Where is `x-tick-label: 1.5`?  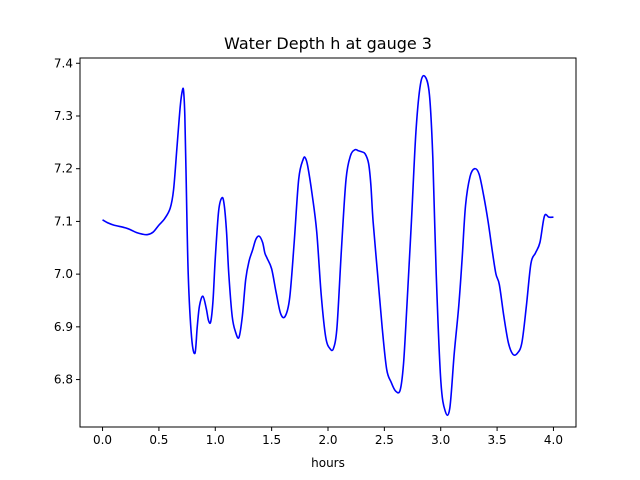
x-tick-label: 1.5 is located at coordinates (271, 440).